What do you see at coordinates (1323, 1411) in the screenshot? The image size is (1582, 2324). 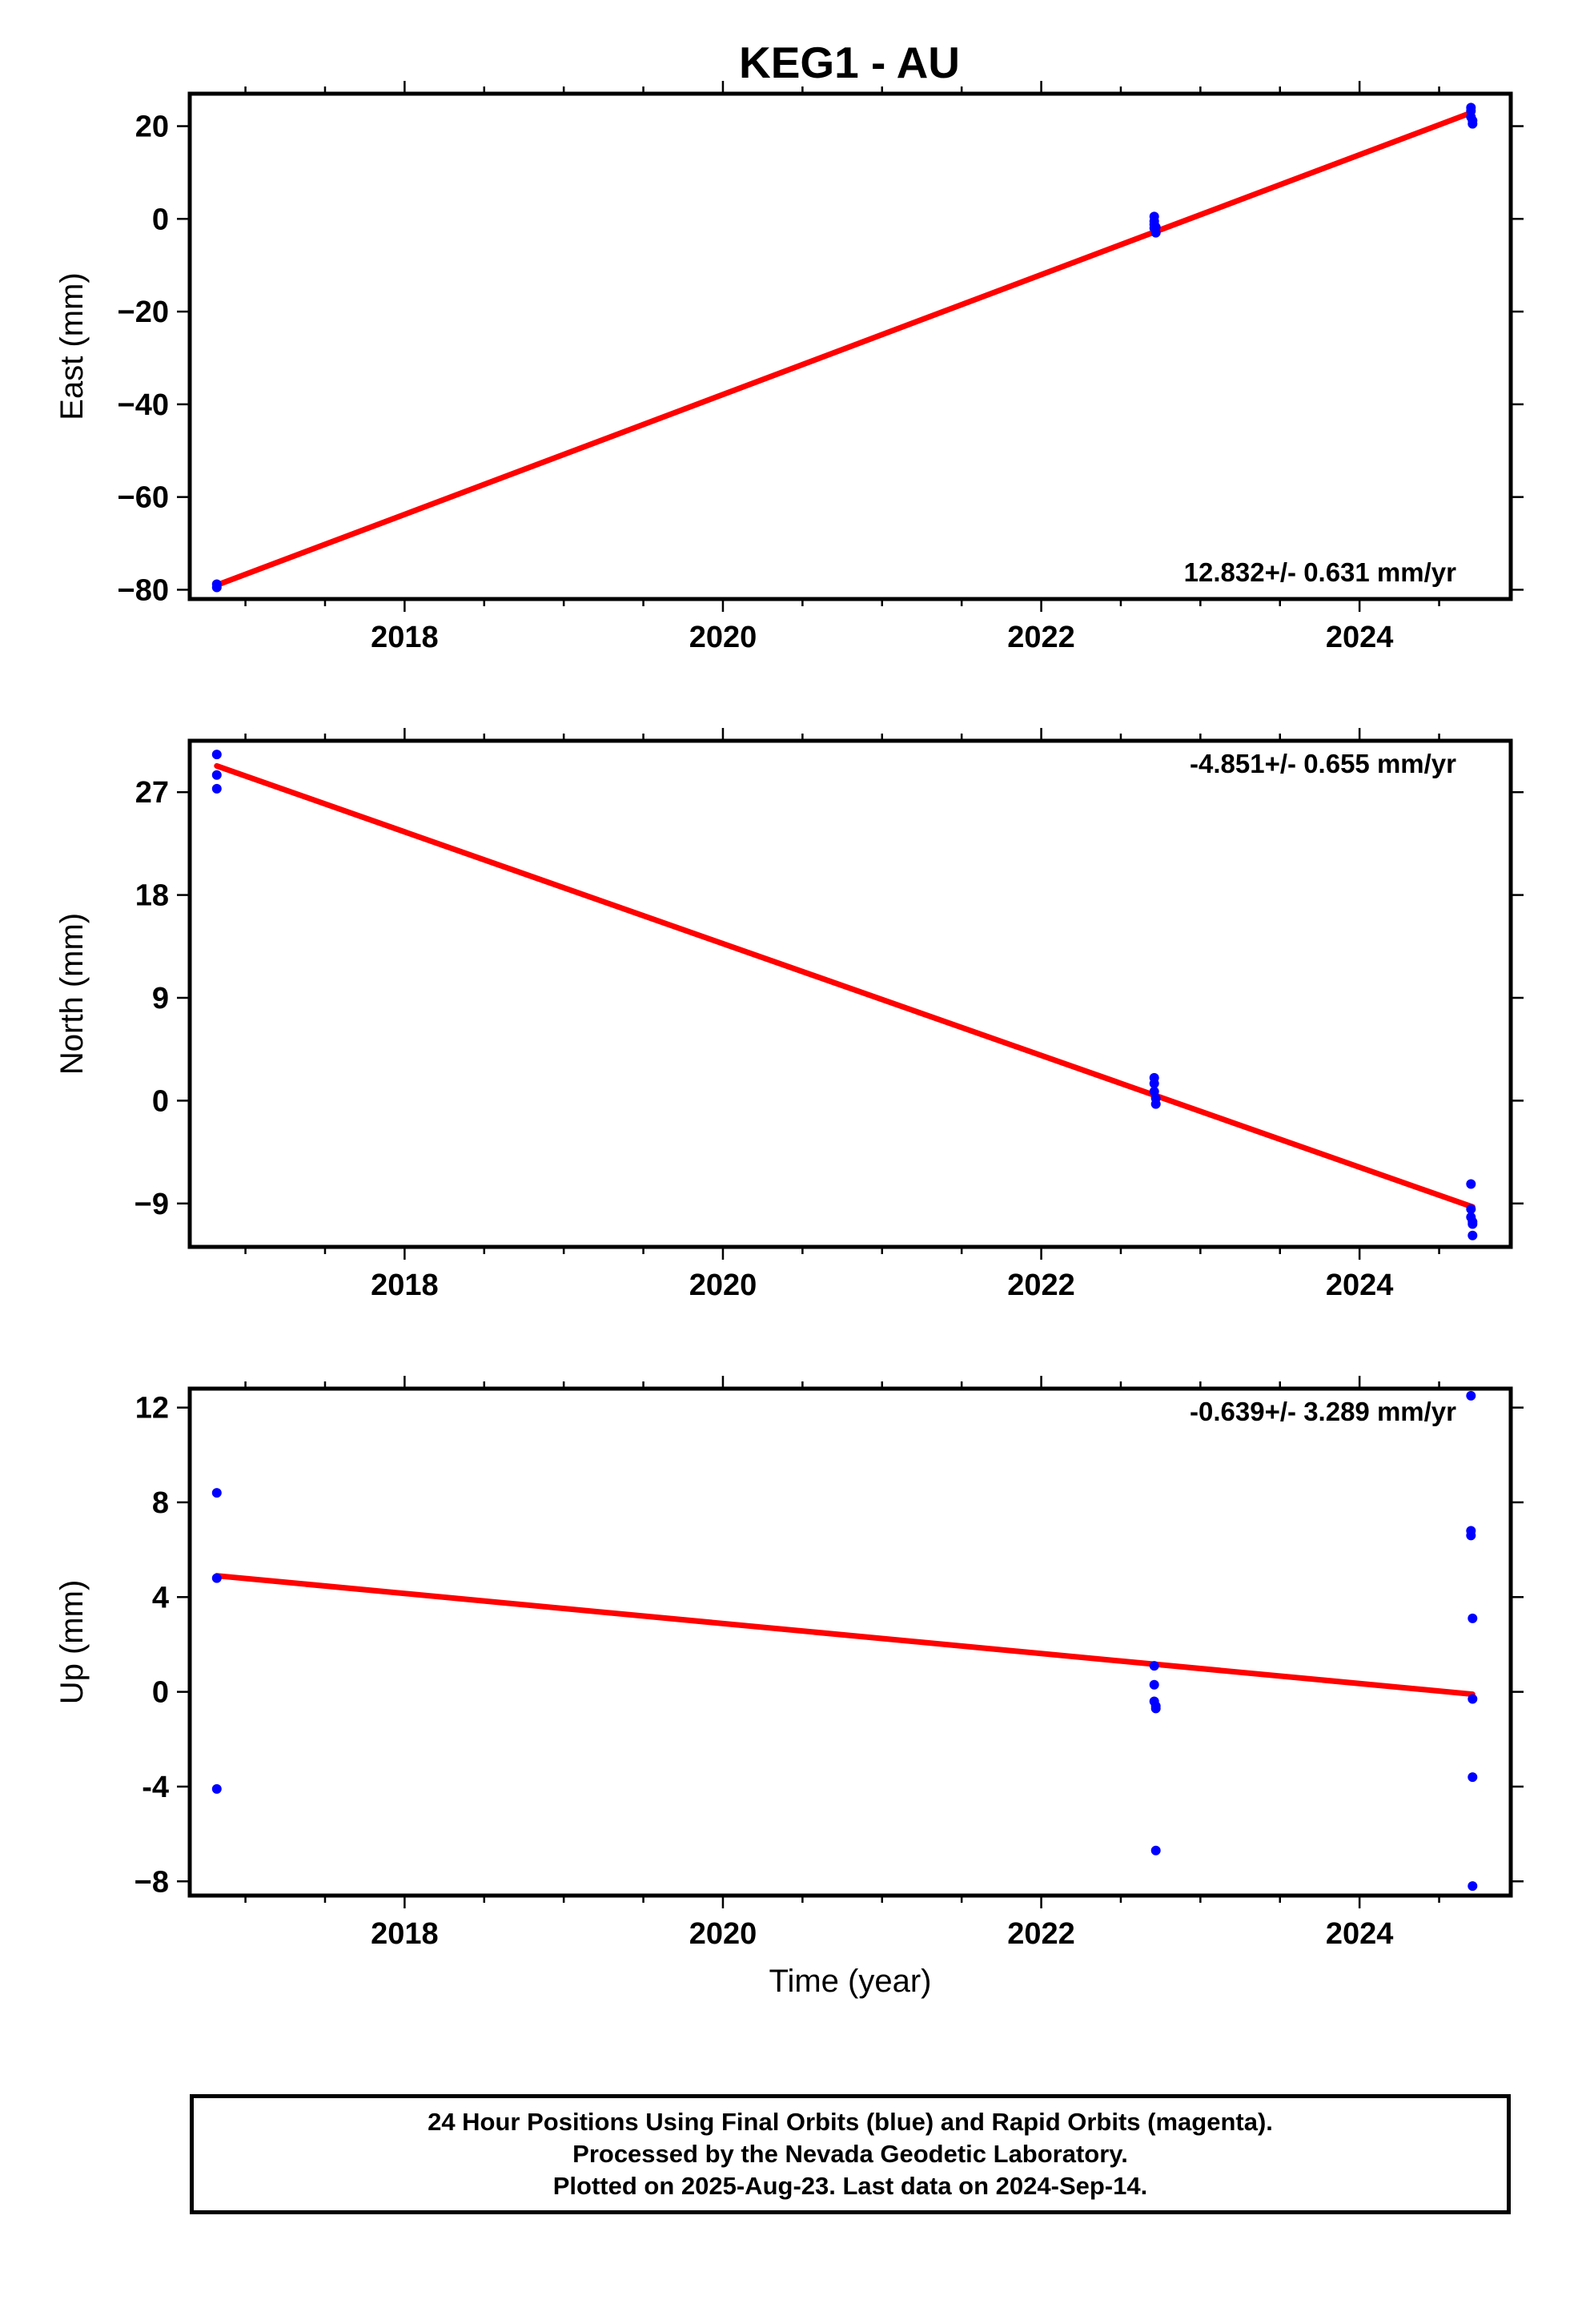 I see `rate-label: -0.639+/- 3.289 mm/yr` at bounding box center [1323, 1411].